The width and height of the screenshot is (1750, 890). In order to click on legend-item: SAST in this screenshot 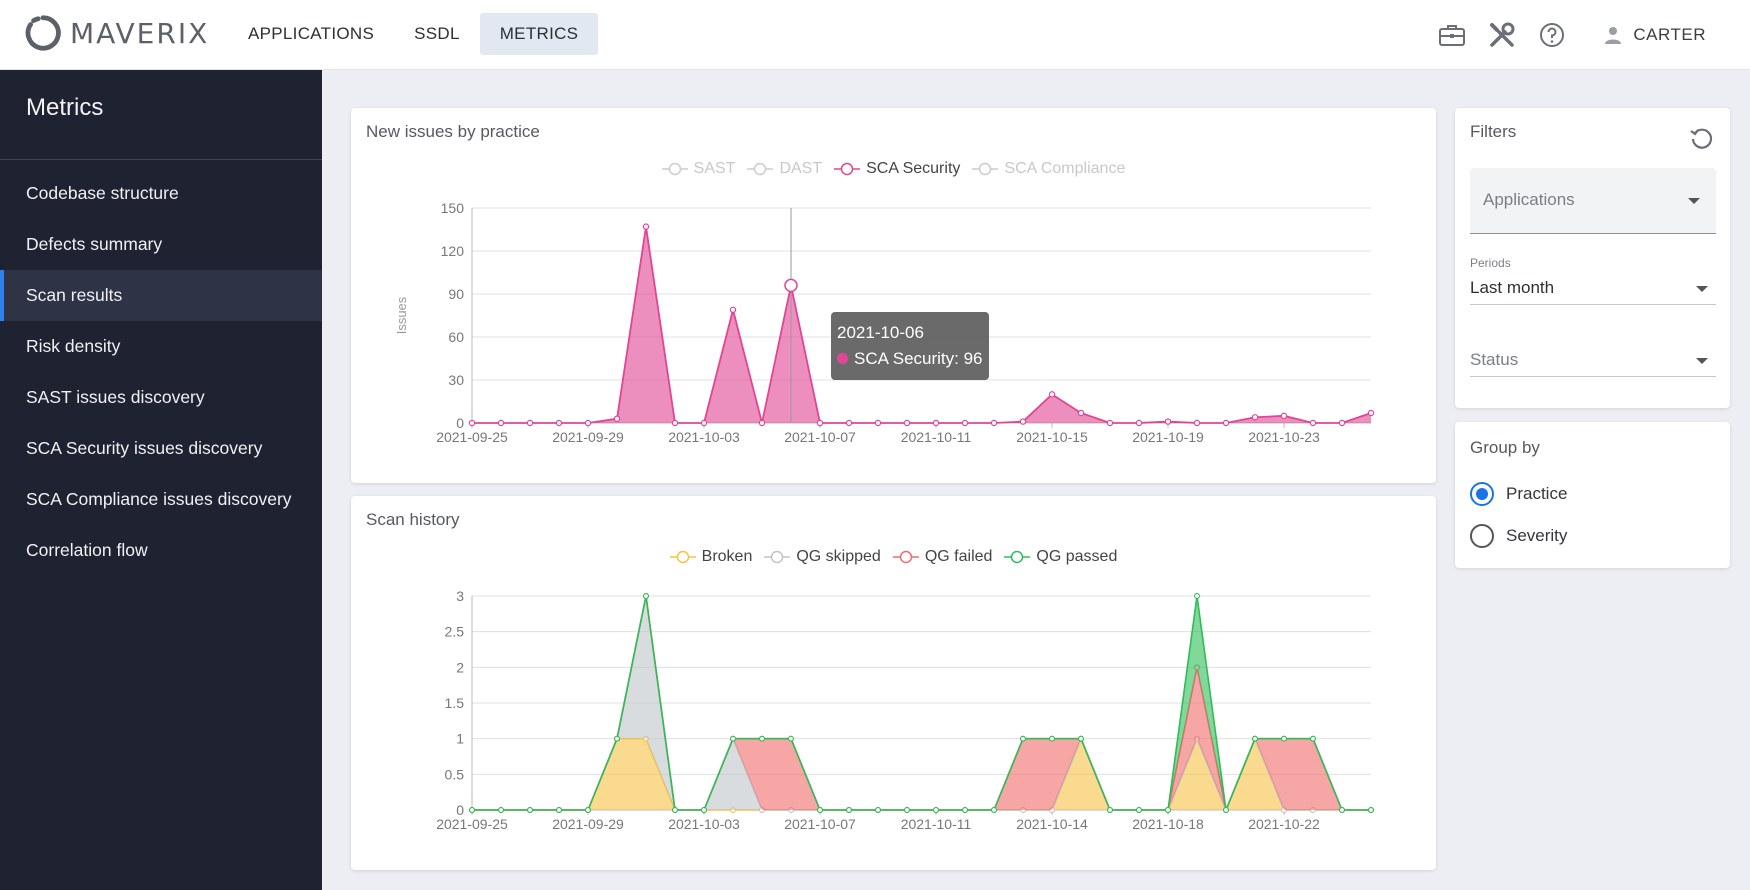, I will do `click(698, 169)`.